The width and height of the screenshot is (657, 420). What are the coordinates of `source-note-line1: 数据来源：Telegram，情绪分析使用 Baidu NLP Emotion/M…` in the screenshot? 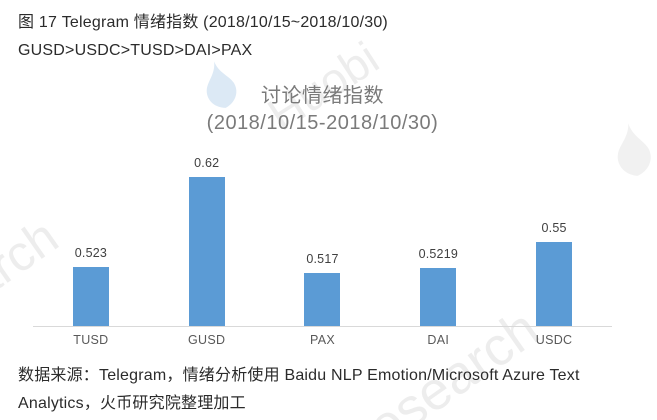 It's located at (299, 375).